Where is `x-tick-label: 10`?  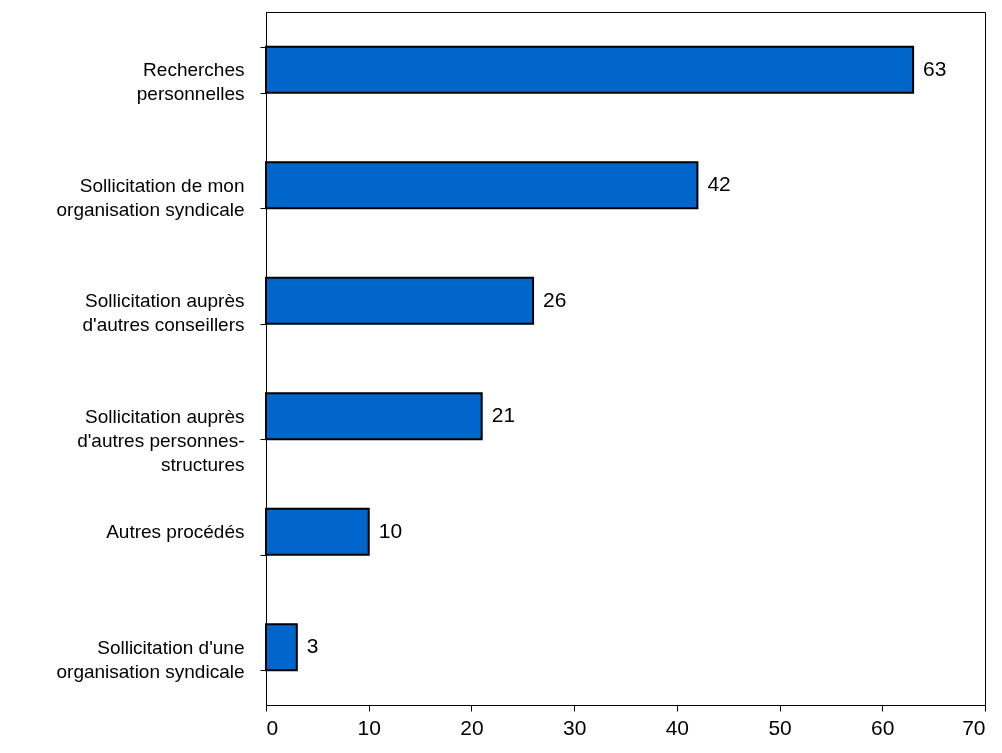 x-tick-label: 10 is located at coordinates (369, 727).